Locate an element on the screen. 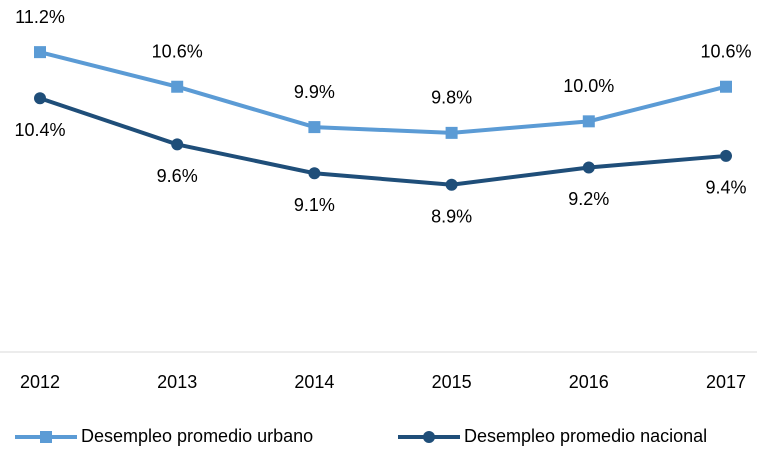  legend-label: Desempleo promedio nacional is located at coordinates (585, 436).